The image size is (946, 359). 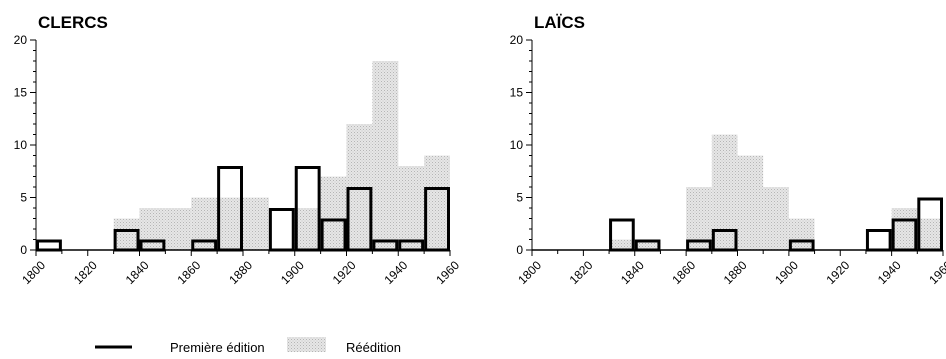 I want to click on reprint-bar-clercs-1950, so click(x=437, y=202).